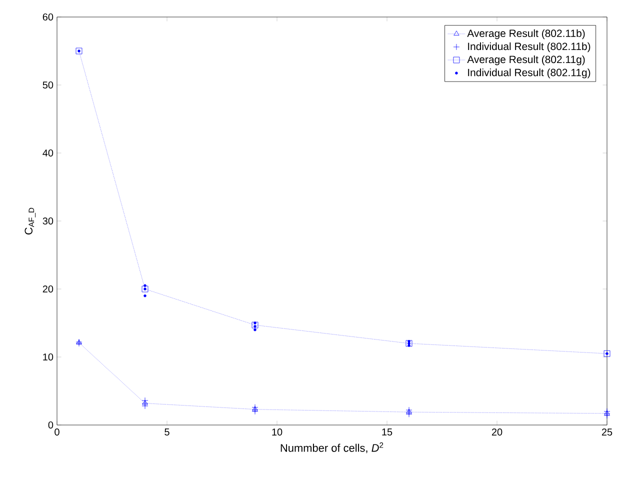 The image size is (629, 482). I want to click on x-tick-label: 20, so click(497, 432).